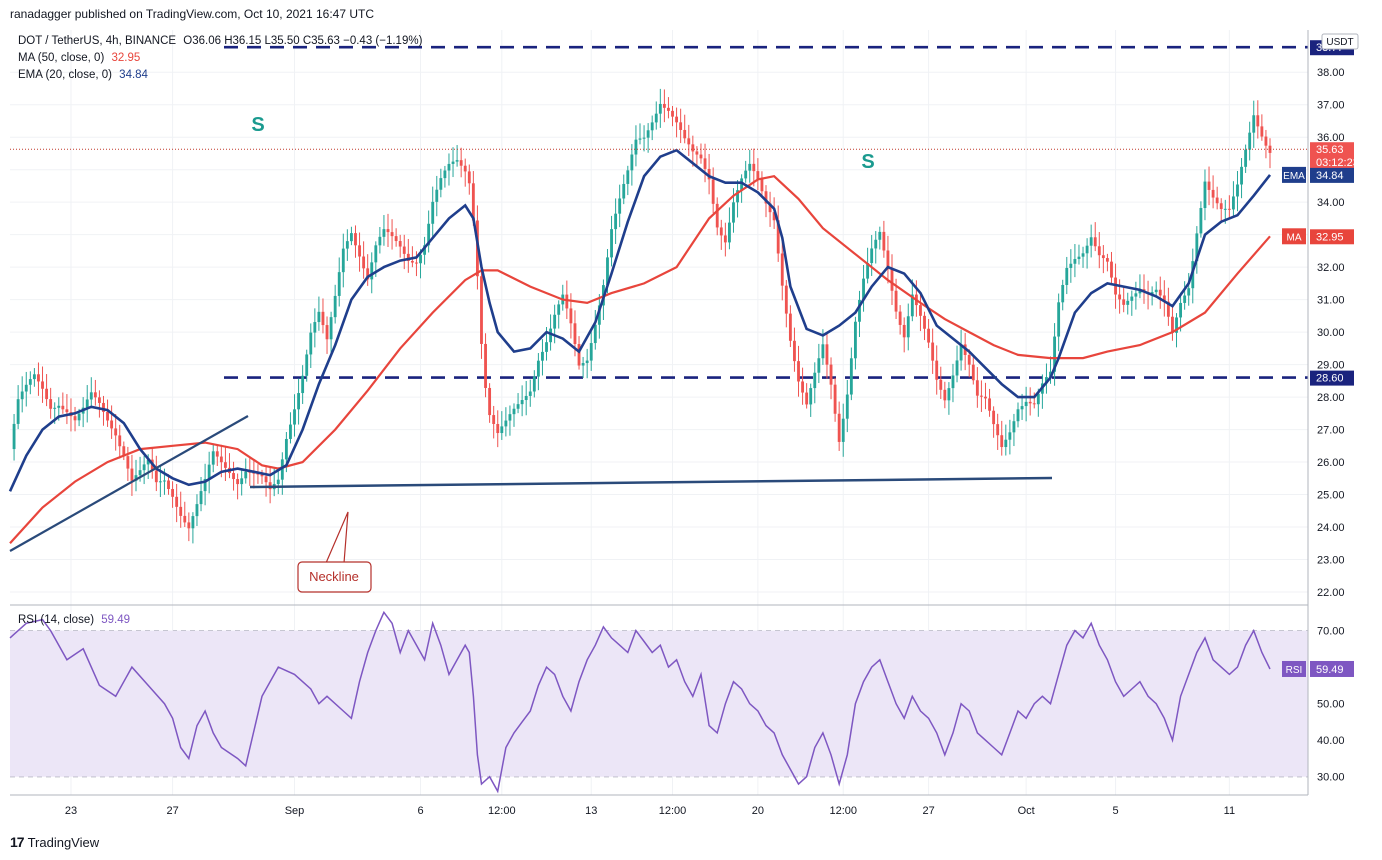 The image size is (1382, 860). Describe the element at coordinates (79, 58) in the screenshot. I see `ma-legend: MA (50, close, 0) 32.95` at that location.